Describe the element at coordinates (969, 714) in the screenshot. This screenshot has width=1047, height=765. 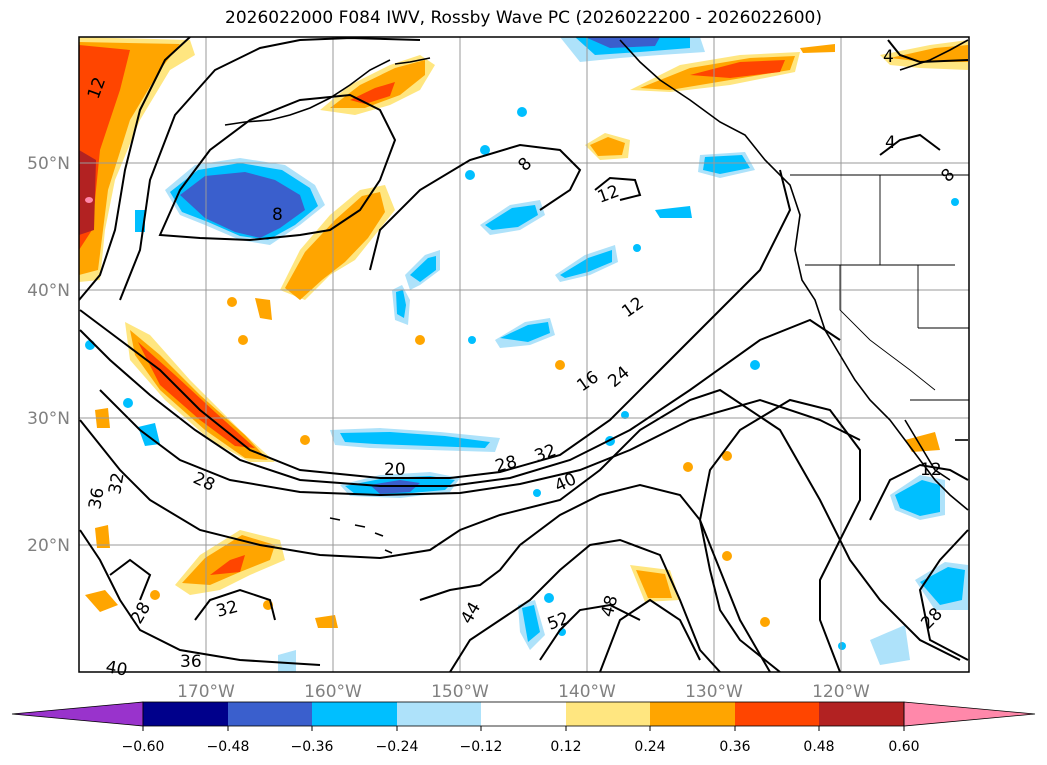
I see `colorbar-segment-max-extension` at that location.